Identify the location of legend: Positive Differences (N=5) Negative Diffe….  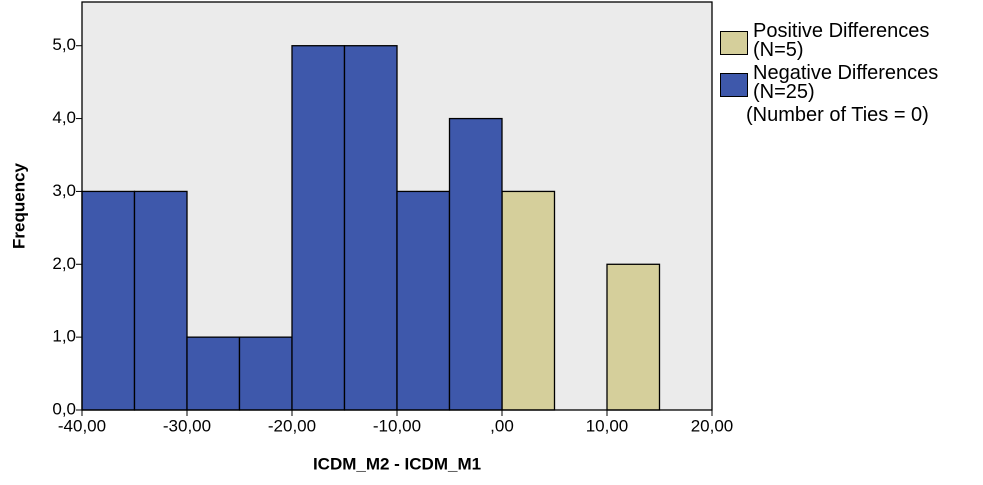
(851, 73).